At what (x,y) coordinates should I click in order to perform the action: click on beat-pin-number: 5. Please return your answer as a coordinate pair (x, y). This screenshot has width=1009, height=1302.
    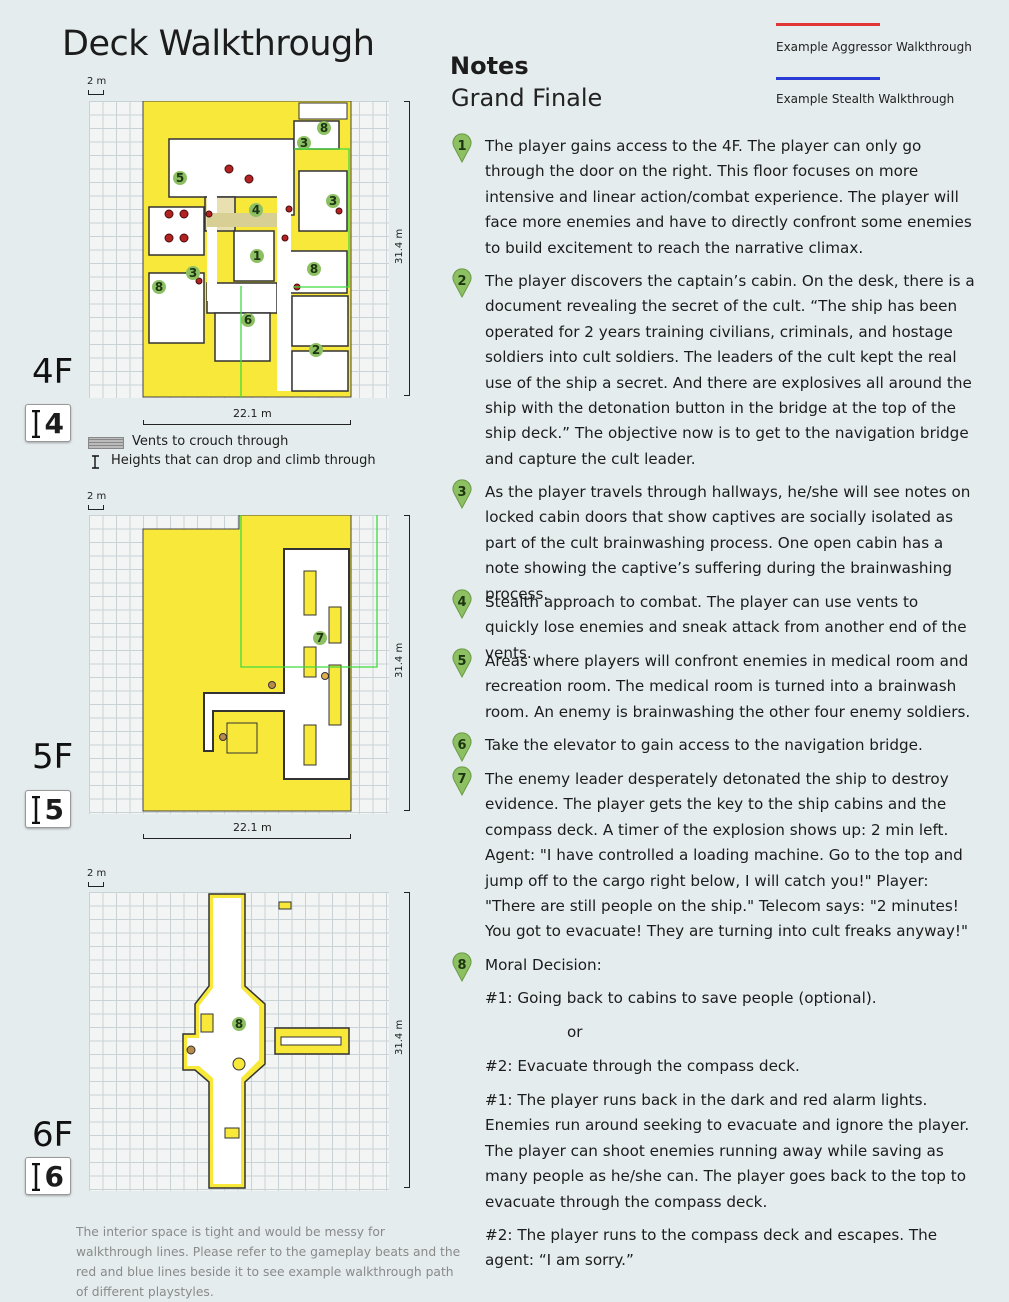
    Looking at the image, I should click on (461, 661).